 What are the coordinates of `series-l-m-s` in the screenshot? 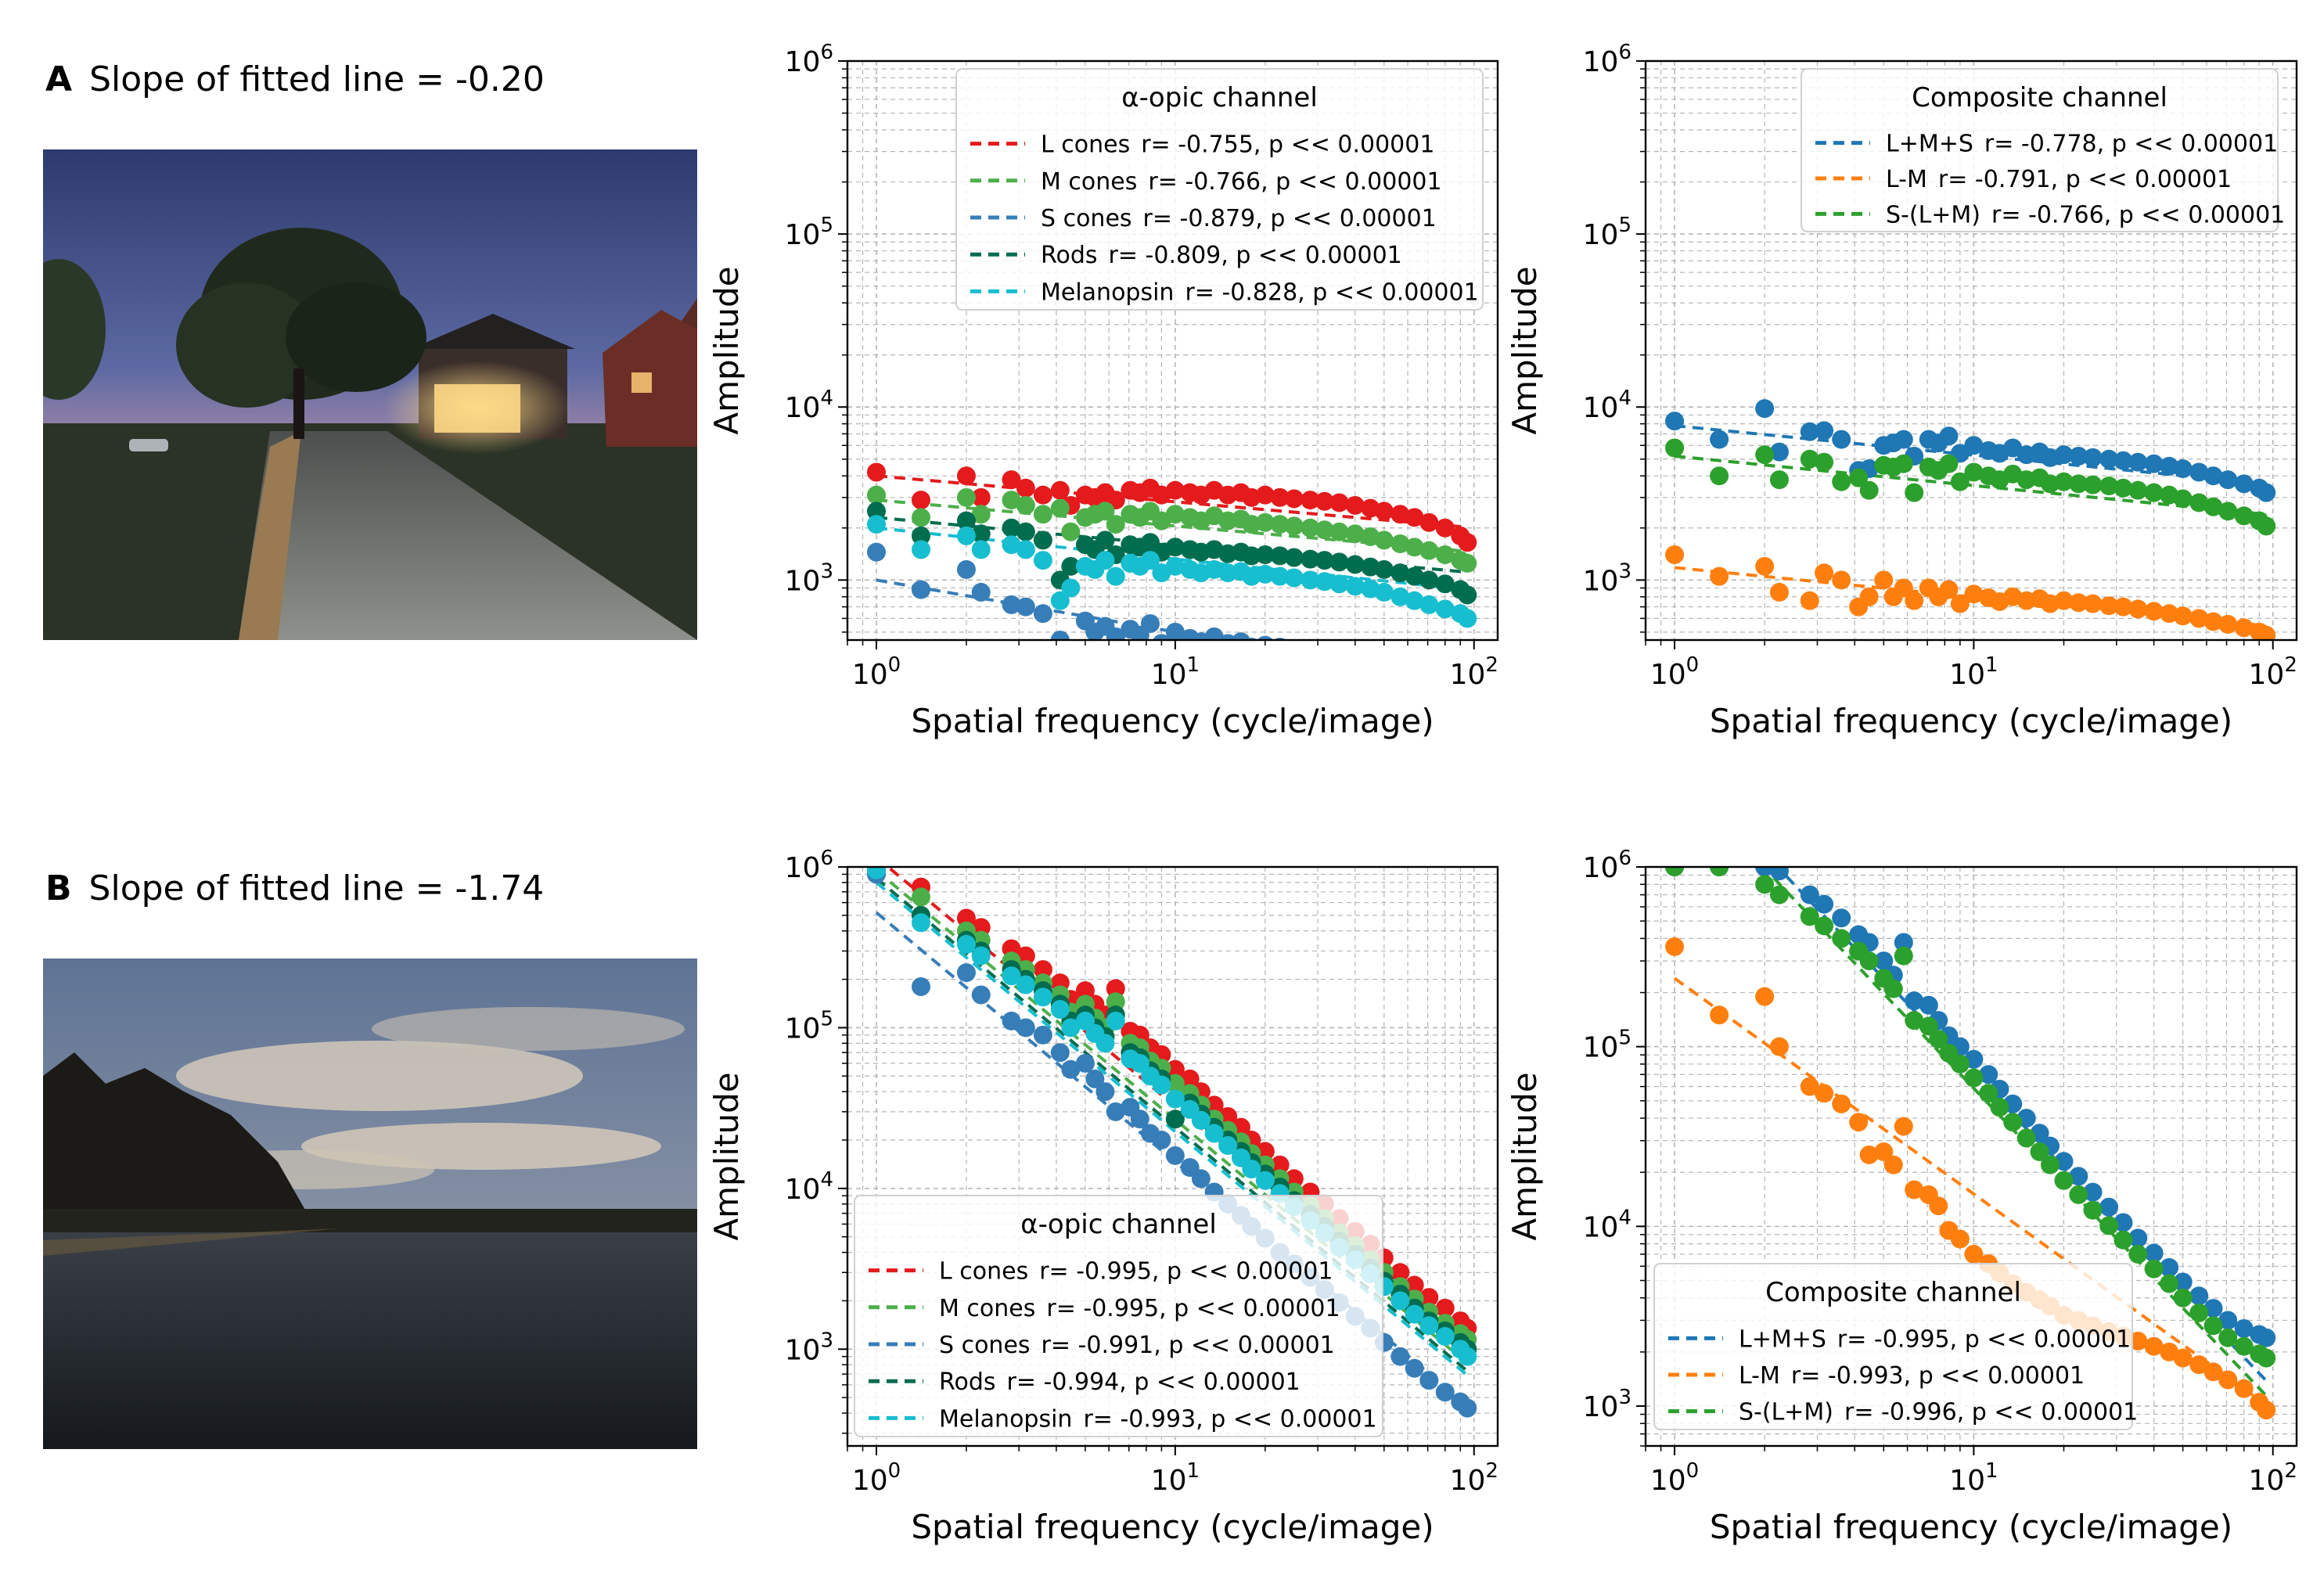 It's located at (1970, 1107).